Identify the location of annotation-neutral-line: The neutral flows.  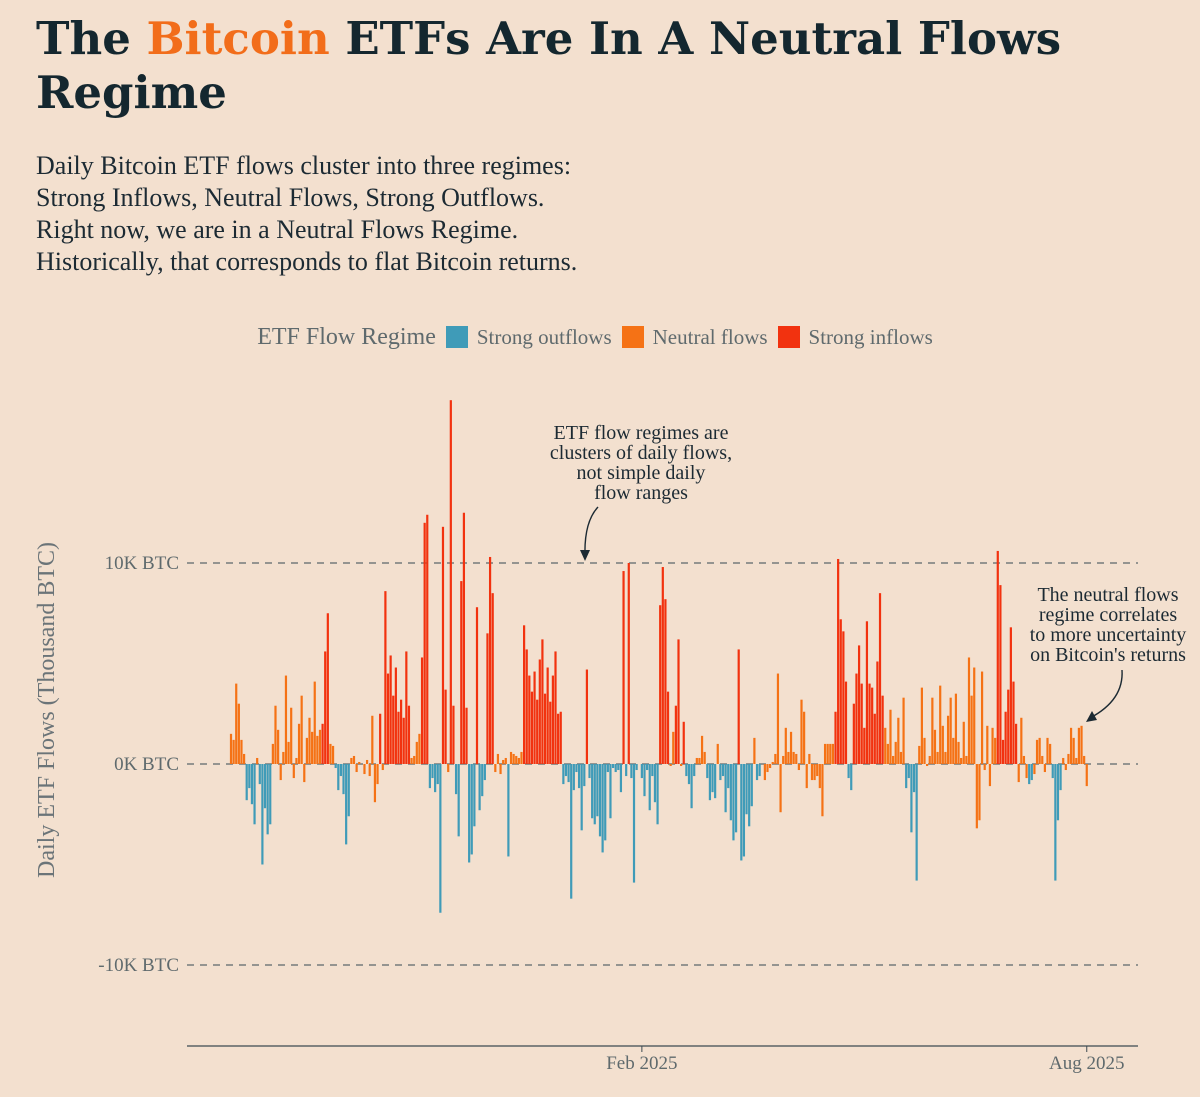
(1107, 595).